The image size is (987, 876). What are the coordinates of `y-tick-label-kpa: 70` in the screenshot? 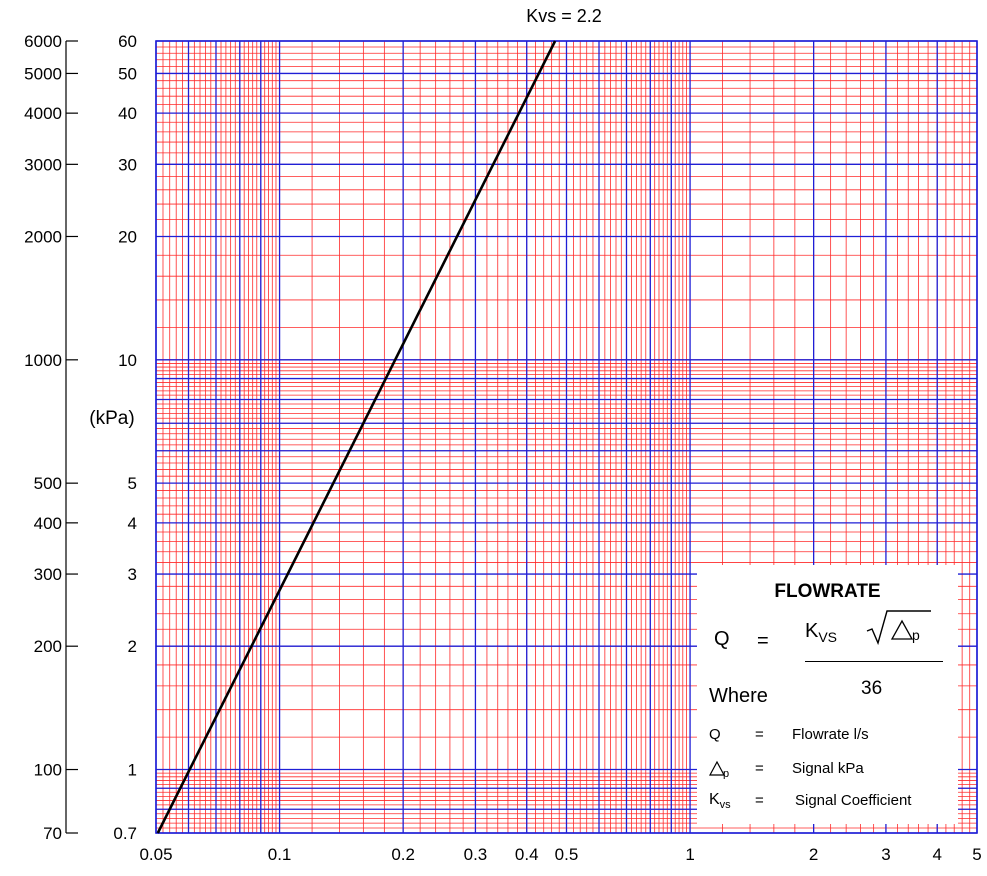 It's located at (52, 833).